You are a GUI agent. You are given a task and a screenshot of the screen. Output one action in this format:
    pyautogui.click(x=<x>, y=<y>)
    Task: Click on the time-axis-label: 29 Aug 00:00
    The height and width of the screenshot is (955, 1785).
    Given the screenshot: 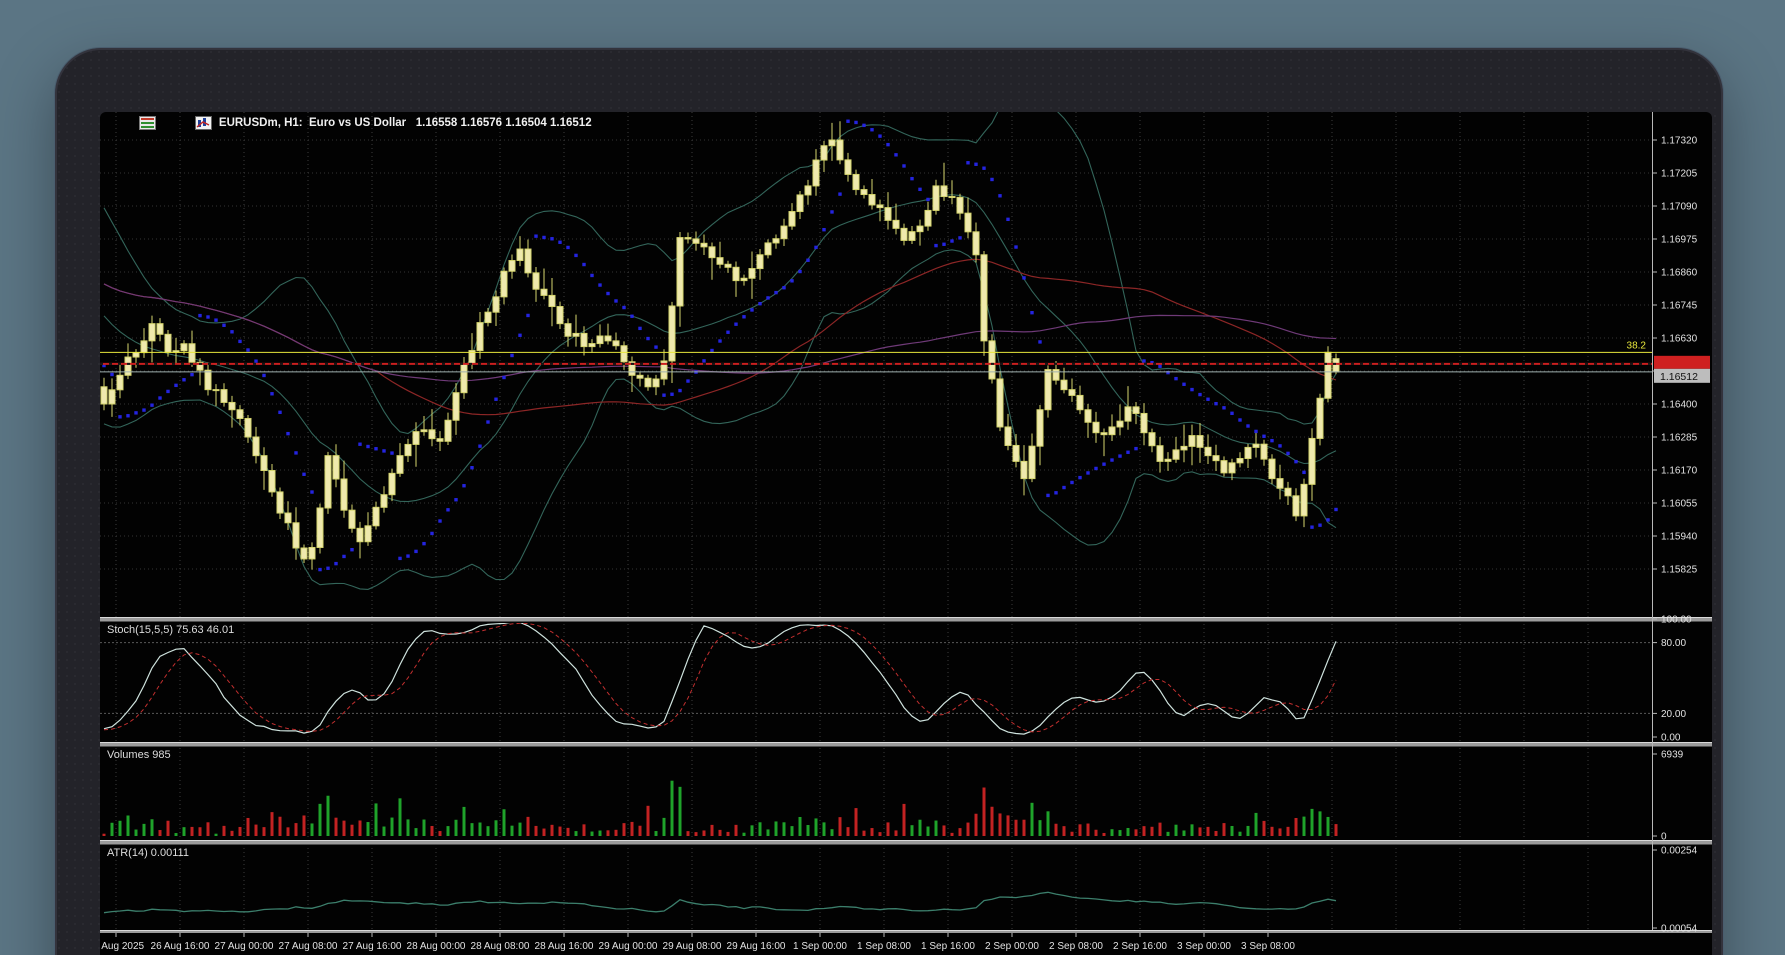 What is the action you would take?
    pyautogui.click(x=628, y=946)
    